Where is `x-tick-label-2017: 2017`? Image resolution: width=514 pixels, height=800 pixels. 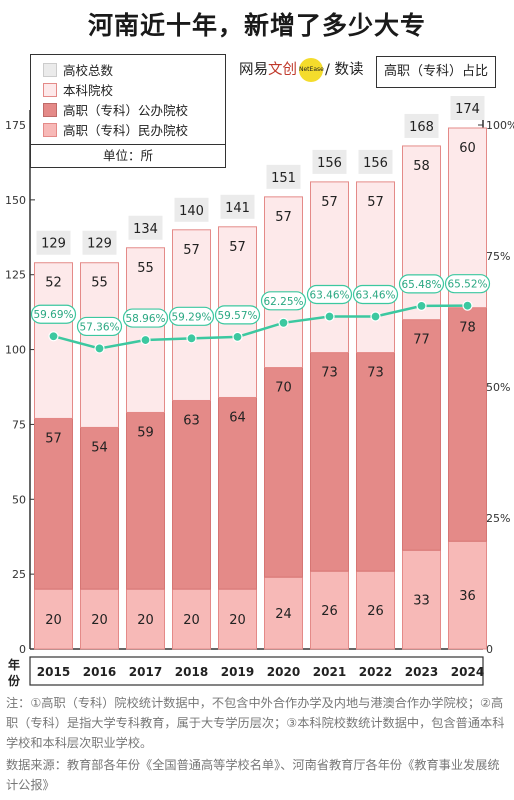
x-tick-label-2017: 2017 is located at coordinates (145, 672).